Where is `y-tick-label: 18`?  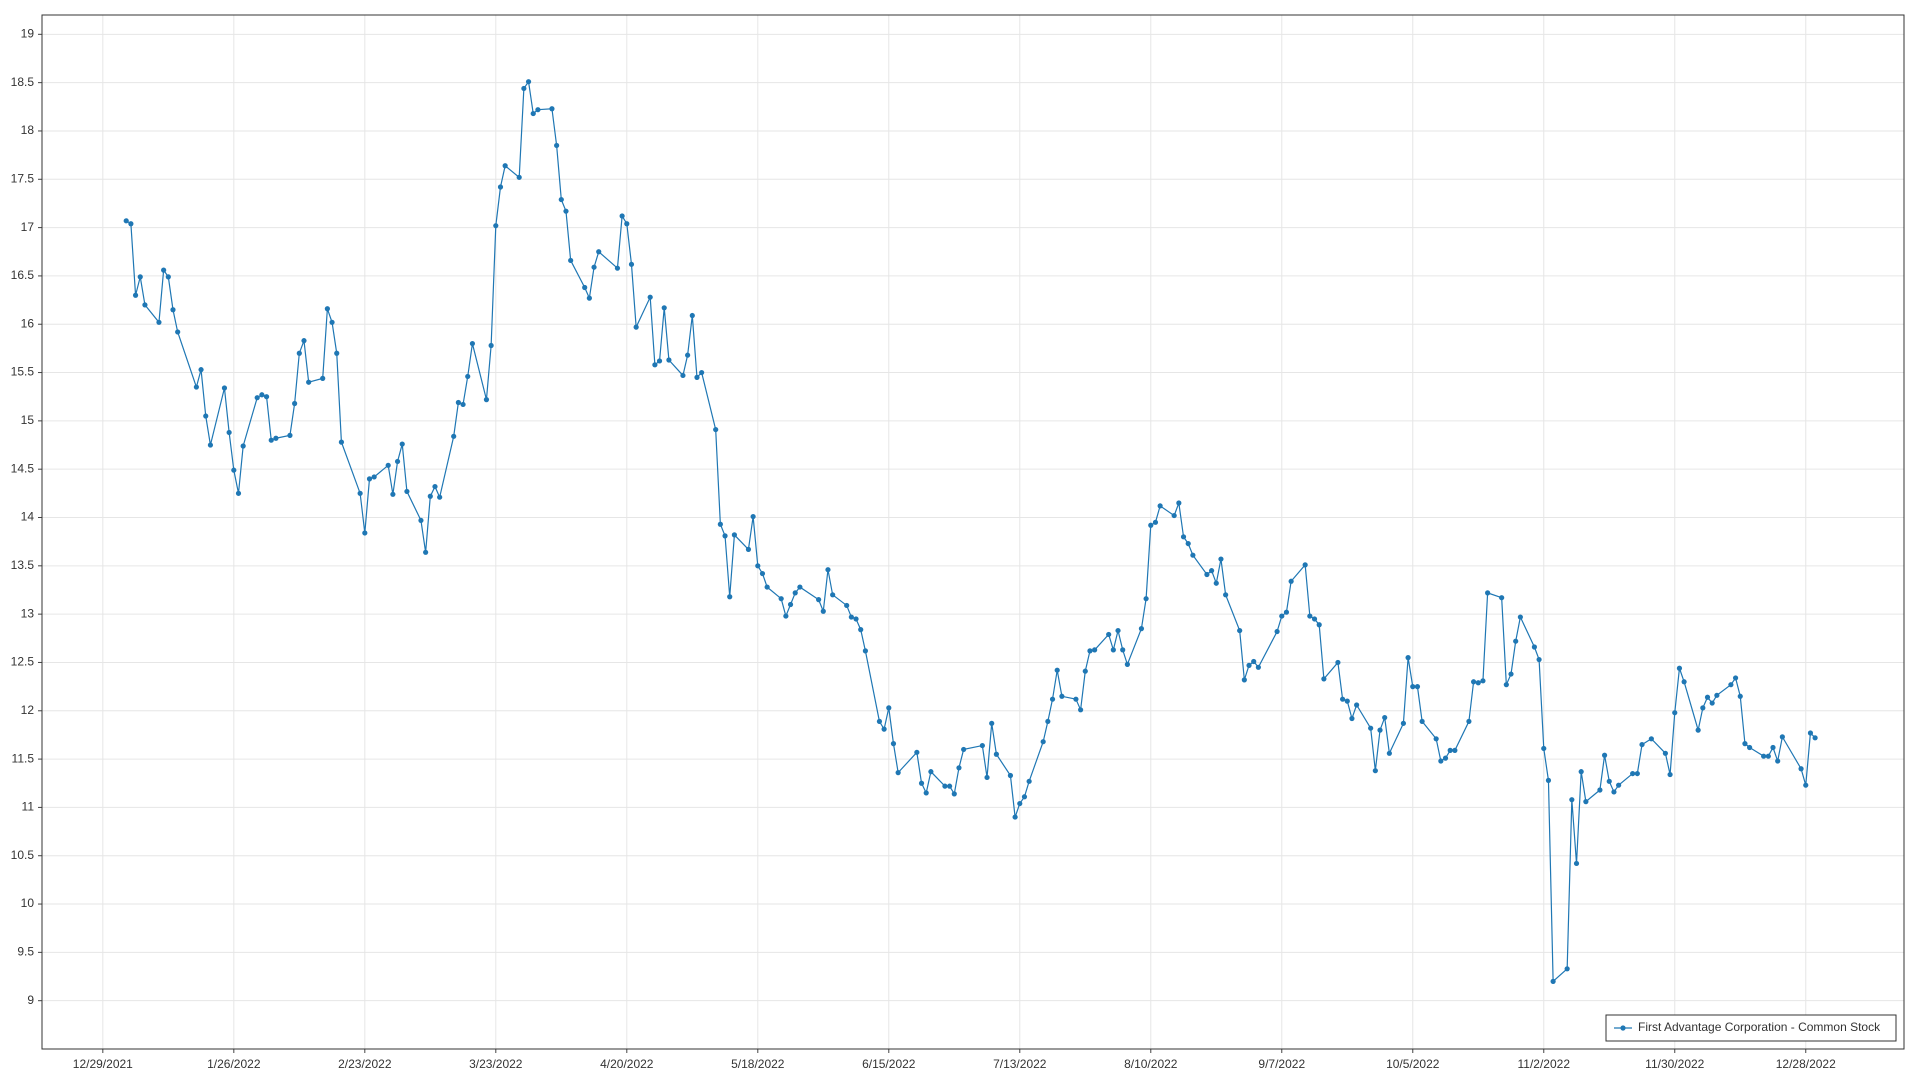
y-tick-label: 18 is located at coordinates (28, 130).